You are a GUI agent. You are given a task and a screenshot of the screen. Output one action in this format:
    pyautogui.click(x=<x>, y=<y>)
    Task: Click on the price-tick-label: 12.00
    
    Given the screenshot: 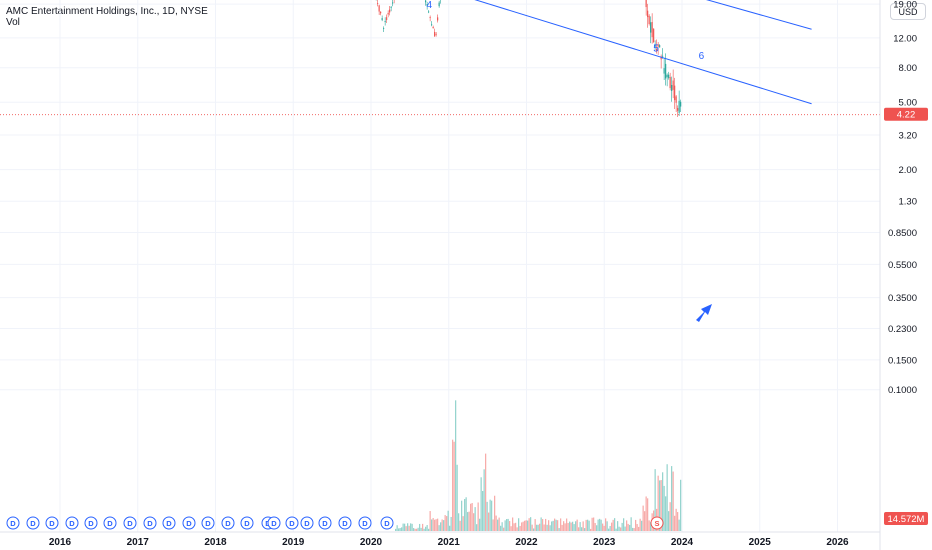 What is the action you would take?
    pyautogui.click(x=905, y=38)
    